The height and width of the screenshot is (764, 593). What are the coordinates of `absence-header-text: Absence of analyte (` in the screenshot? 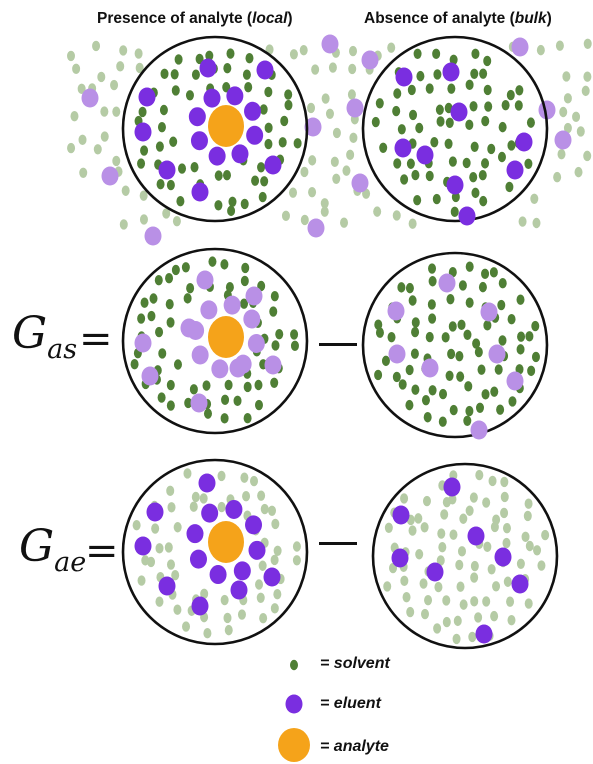 It's located at (439, 18).